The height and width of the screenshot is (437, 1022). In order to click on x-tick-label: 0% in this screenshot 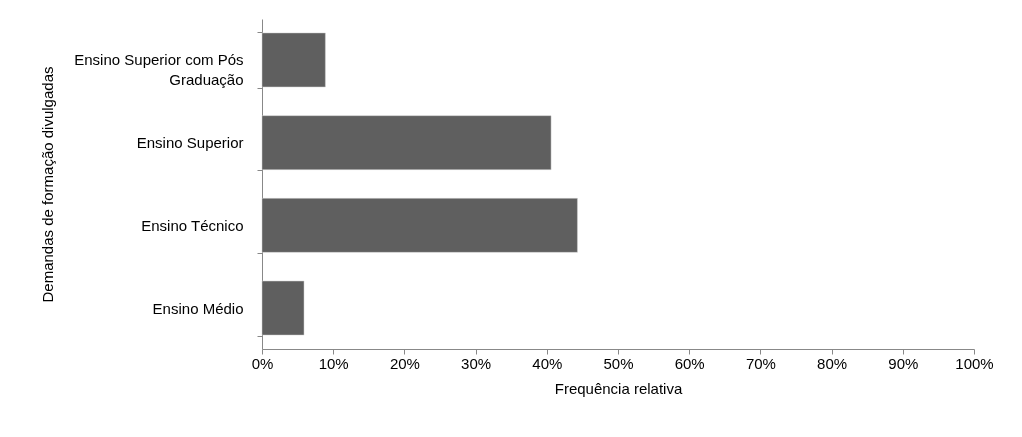, I will do `click(262, 363)`.